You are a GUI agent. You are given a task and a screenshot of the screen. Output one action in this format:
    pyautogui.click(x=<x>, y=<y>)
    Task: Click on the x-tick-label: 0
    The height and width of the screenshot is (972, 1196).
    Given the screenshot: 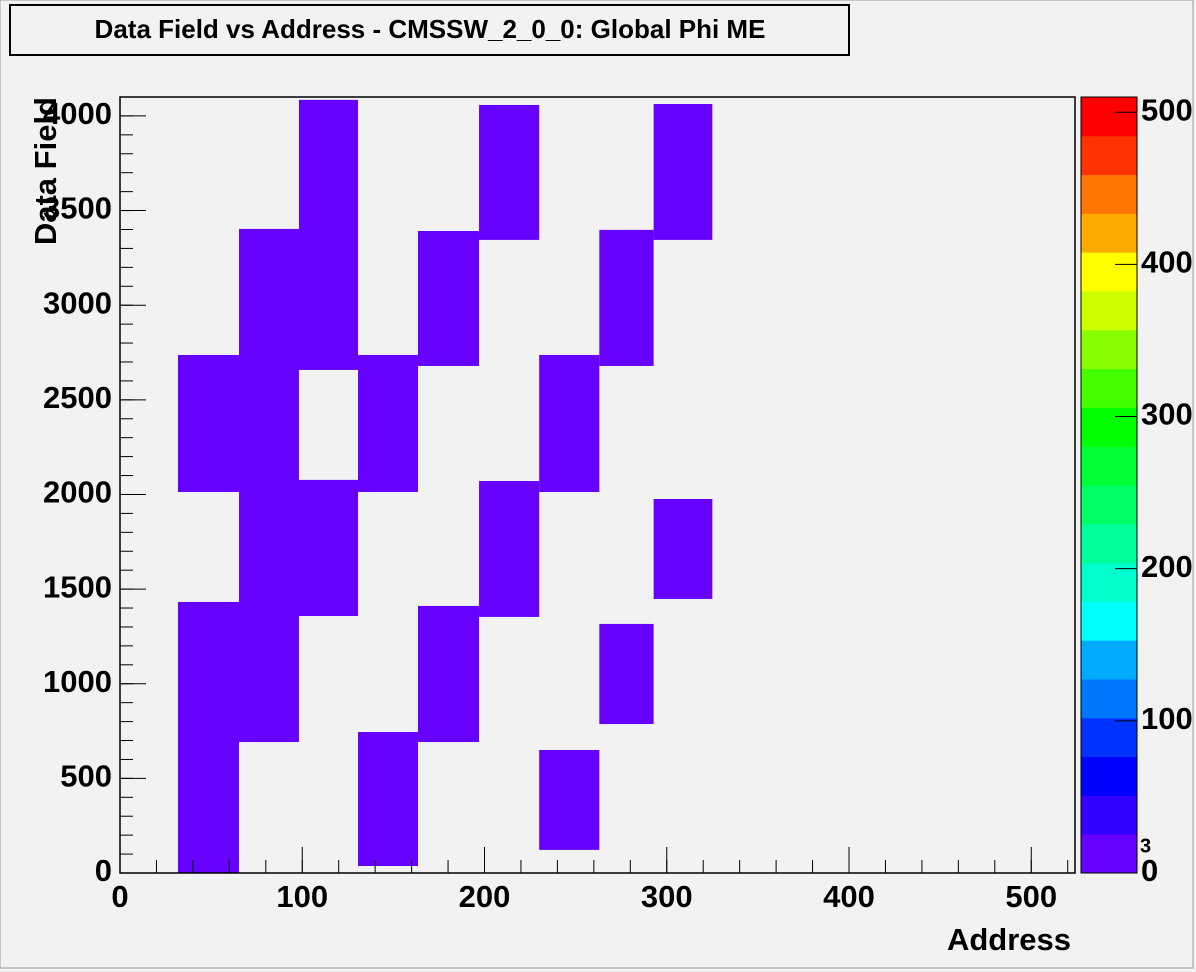 What is the action you would take?
    pyautogui.click(x=119, y=896)
    